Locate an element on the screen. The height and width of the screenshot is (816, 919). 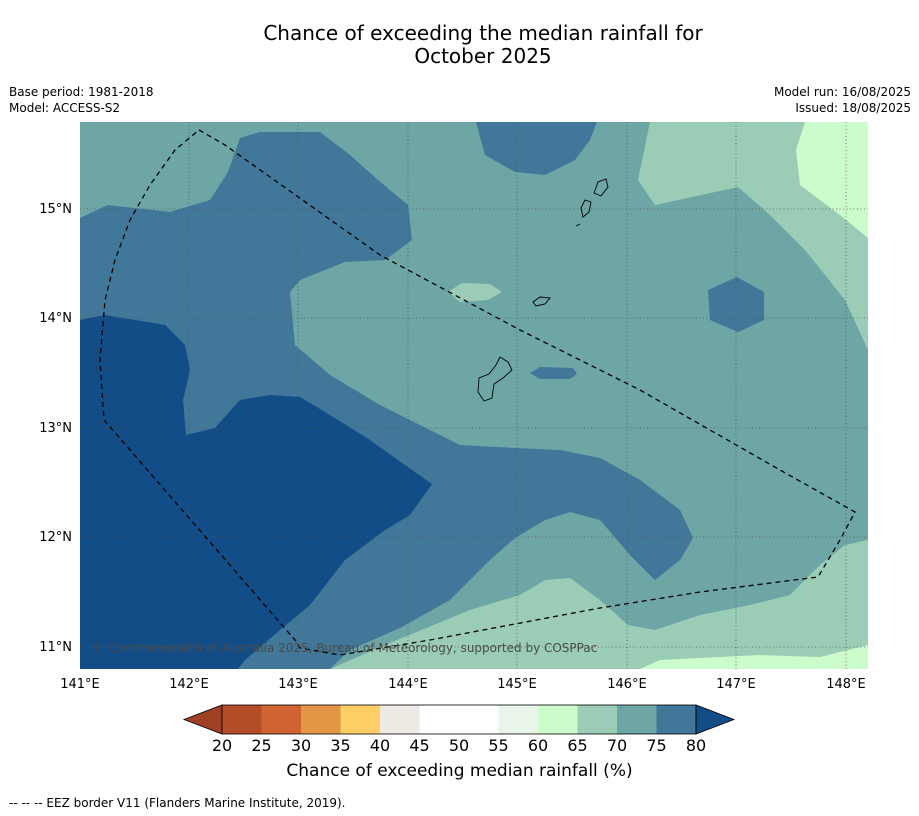
colorbar-tick-label: 55 is located at coordinates (498, 745).